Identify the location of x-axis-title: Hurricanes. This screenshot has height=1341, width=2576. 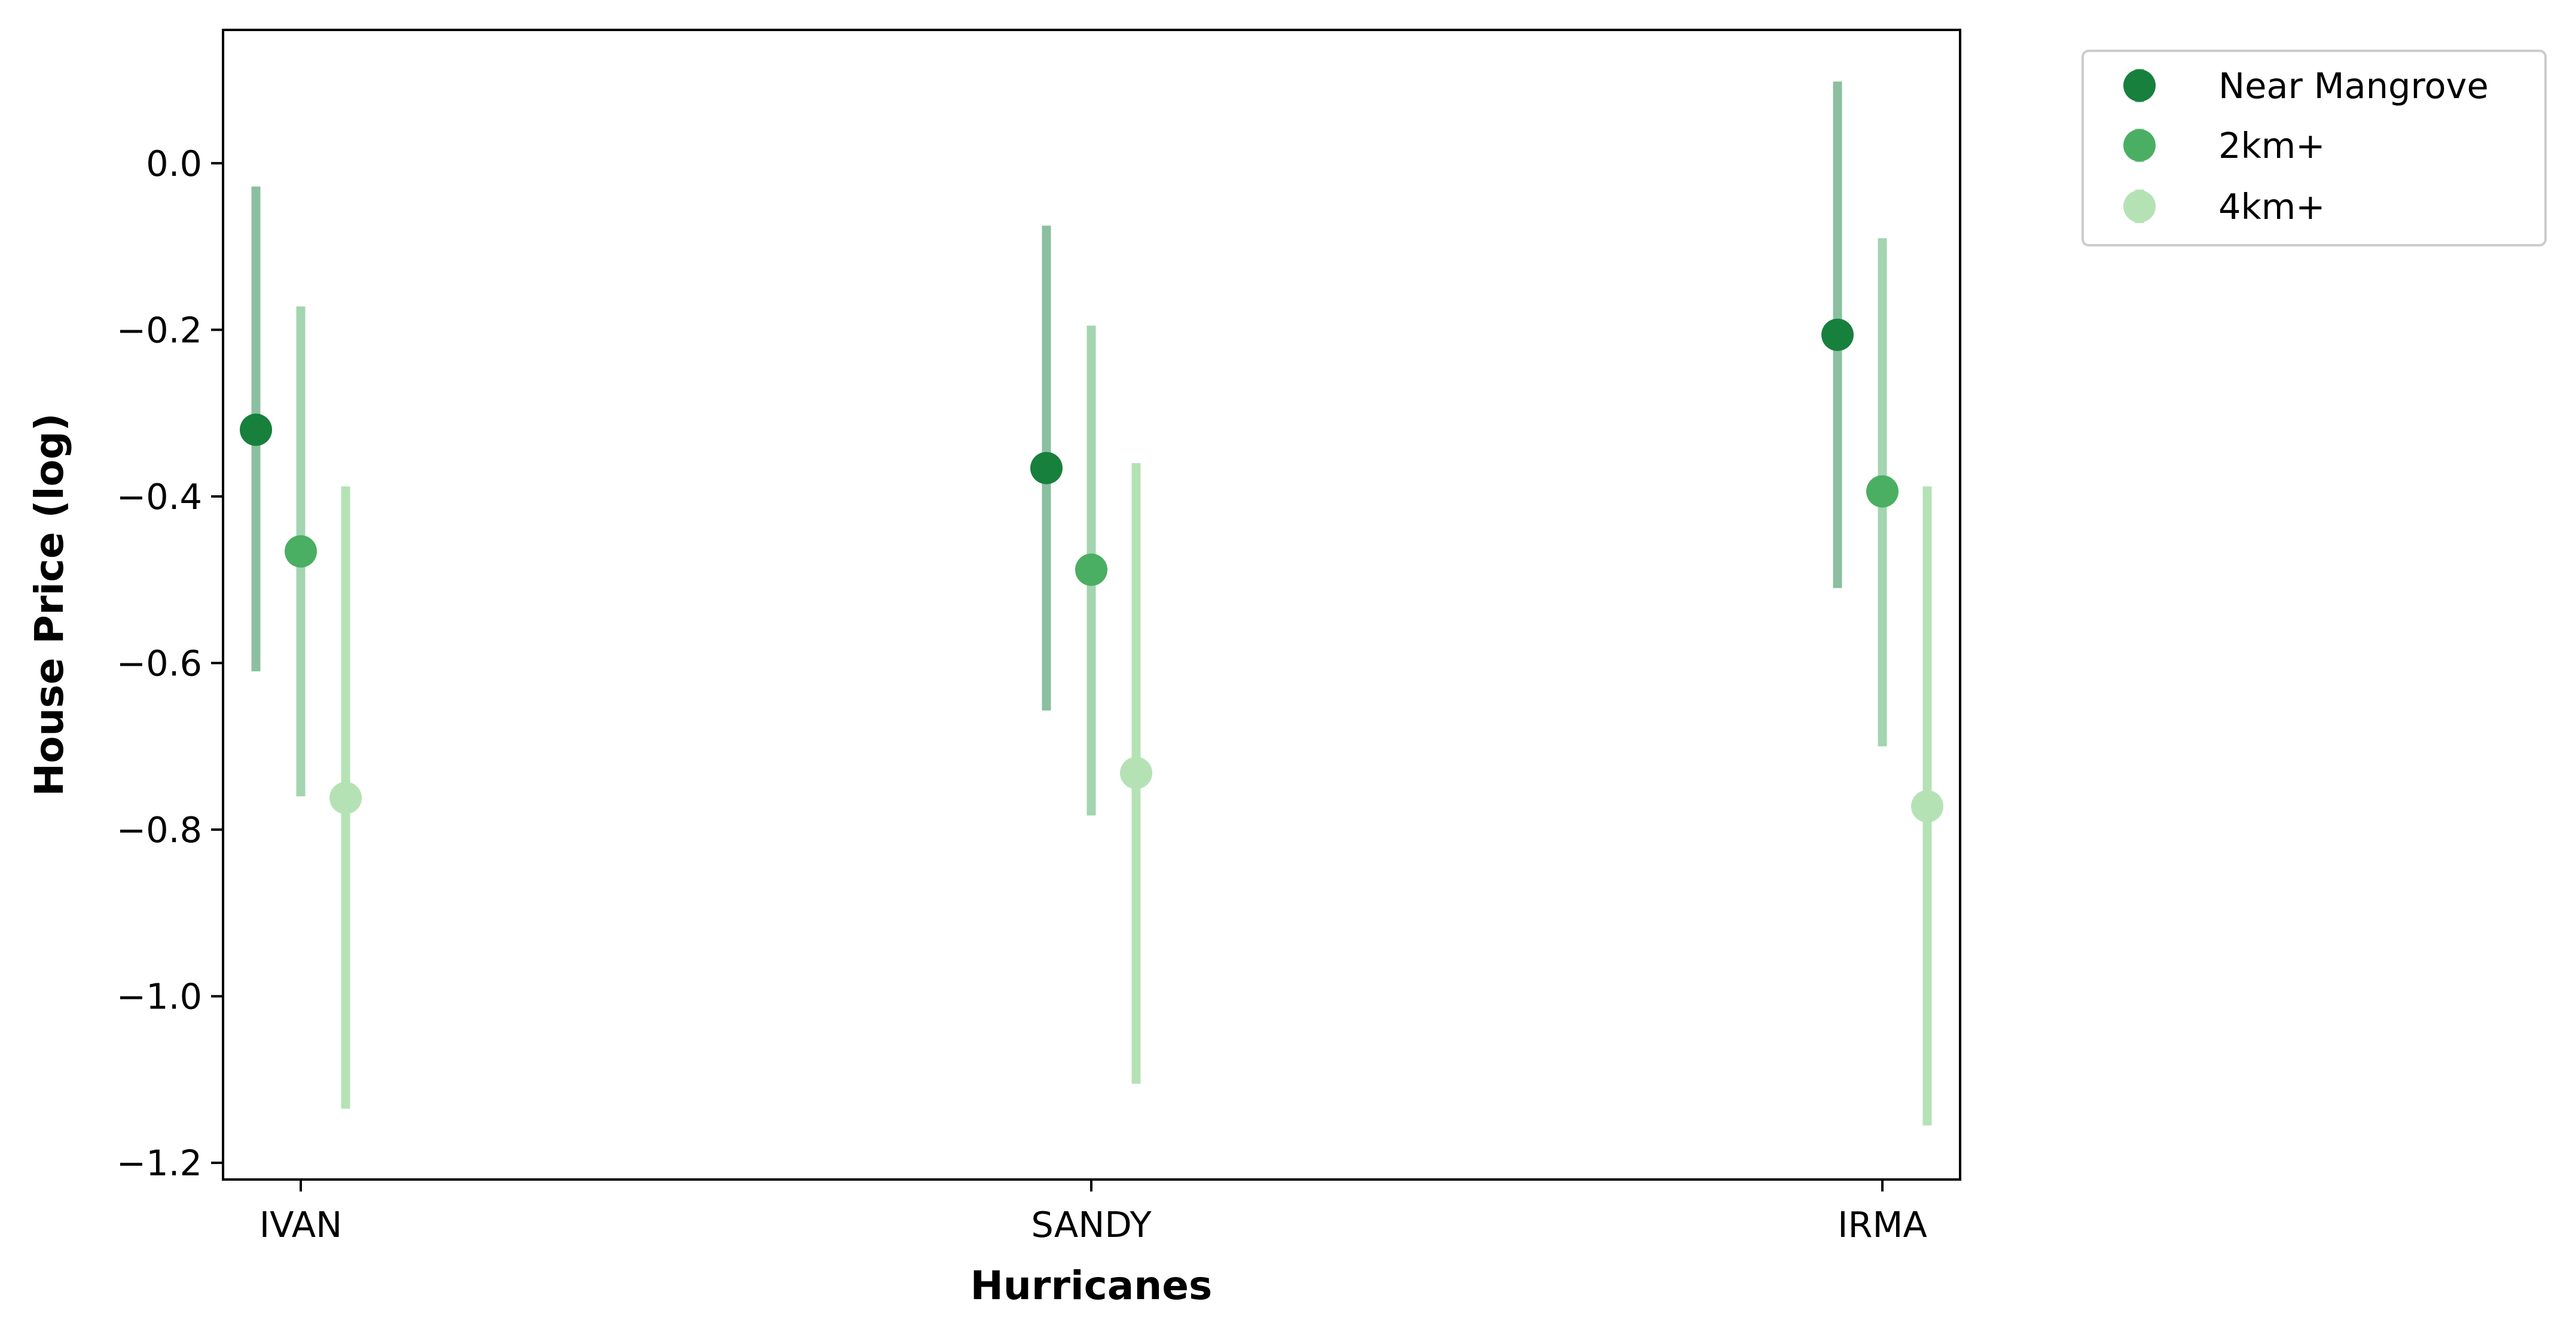
(1091, 1286).